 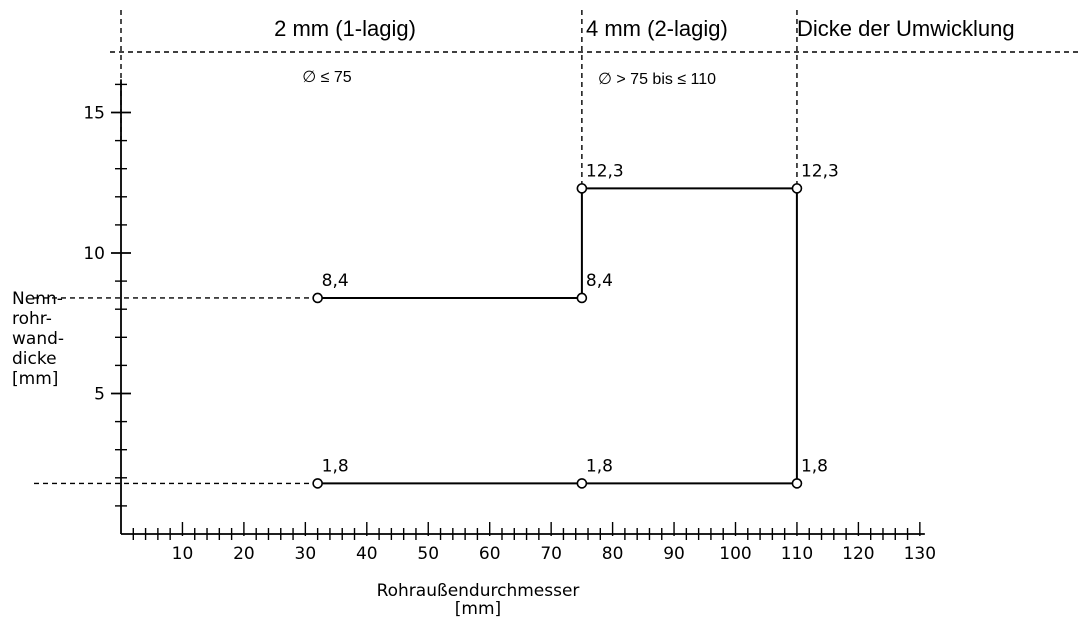 What do you see at coordinates (735, 554) in the screenshot?
I see `x-tick-label: 100` at bounding box center [735, 554].